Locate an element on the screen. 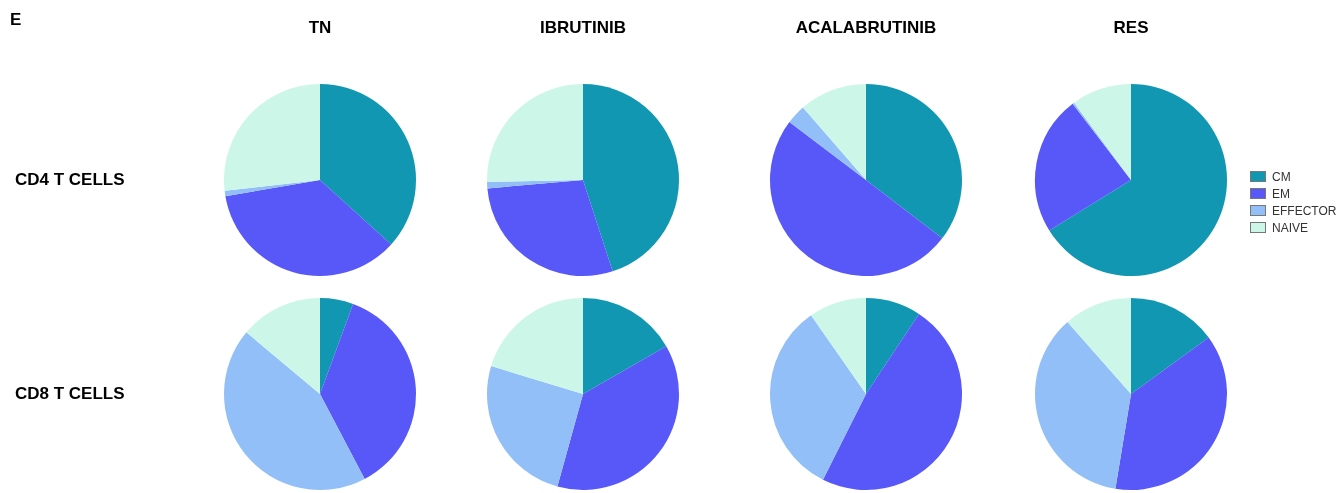  text: CD8 T CELLS is located at coordinates (70, 394).